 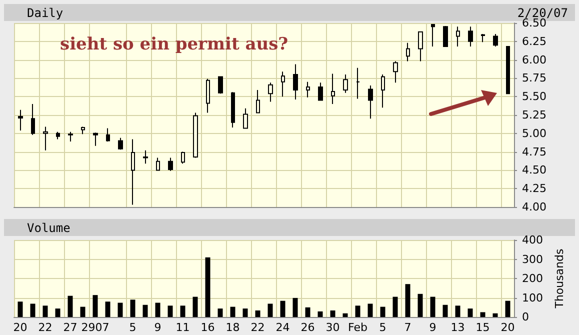 I want to click on y-tick-label: 6.25, so click(x=534, y=41).